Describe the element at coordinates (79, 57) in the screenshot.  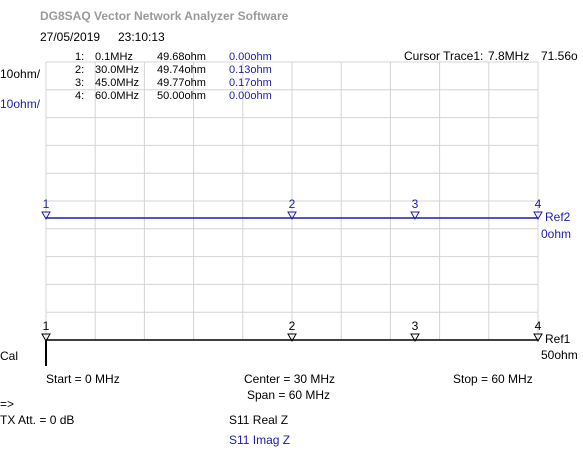
I see `marker-id: 1:` at that location.